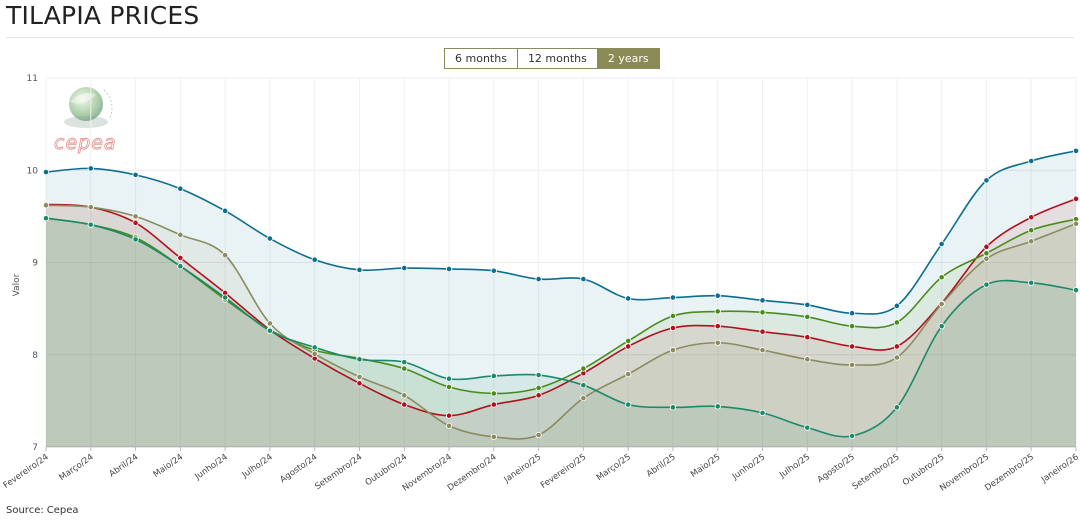 This screenshot has height=521, width=1080. What do you see at coordinates (557, 58) in the screenshot?
I see `range-button-12-months: 12 months` at bounding box center [557, 58].